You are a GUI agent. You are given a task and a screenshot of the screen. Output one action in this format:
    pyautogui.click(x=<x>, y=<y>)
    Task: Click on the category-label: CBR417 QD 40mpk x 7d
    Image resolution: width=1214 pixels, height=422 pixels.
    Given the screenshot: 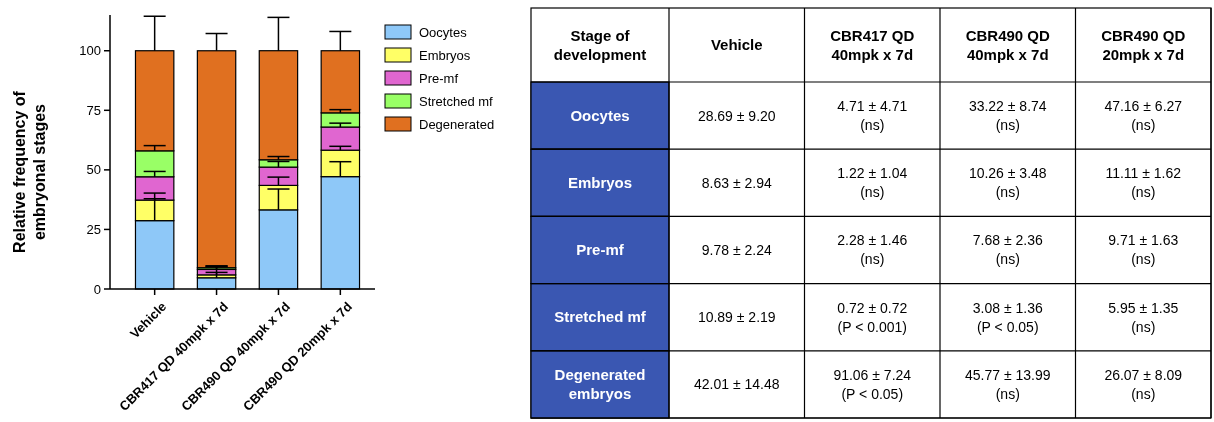 What is the action you would take?
    pyautogui.click(x=872, y=44)
    